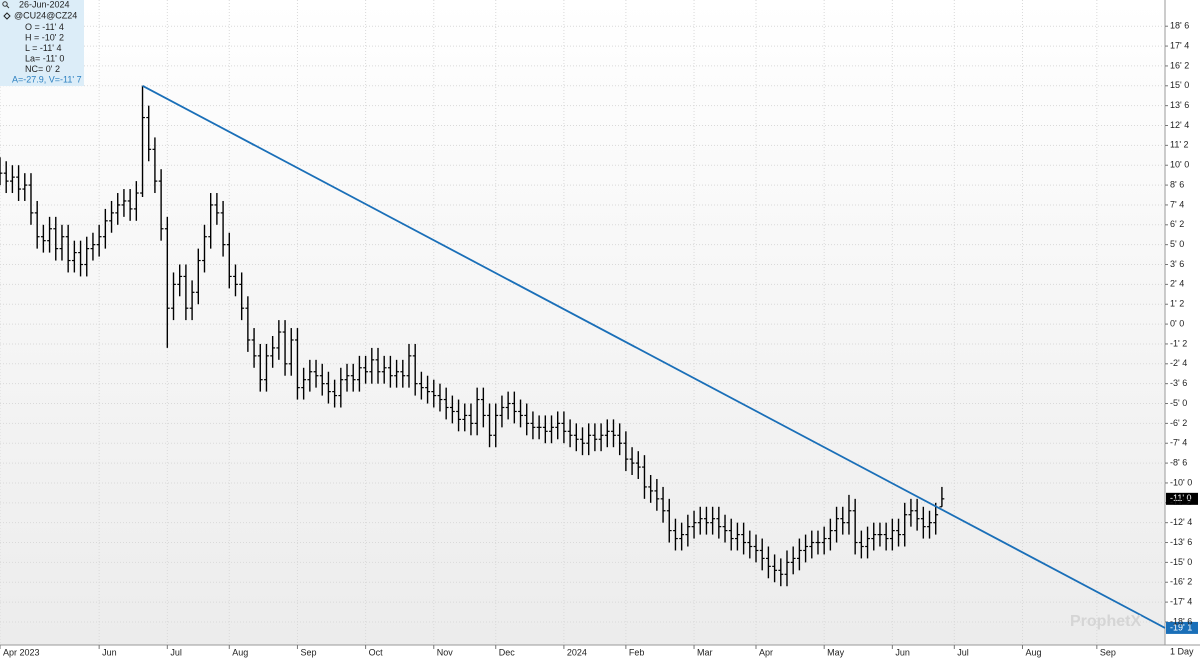 This screenshot has width=1200, height=659. Describe the element at coordinates (42, 69) in the screenshot. I see `info-line: NC= 0' 2` at that location.